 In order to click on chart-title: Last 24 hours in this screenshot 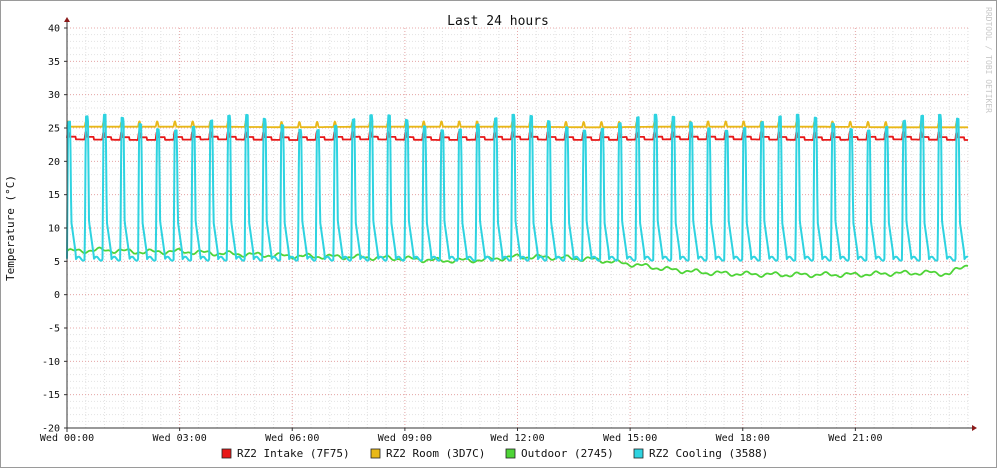, I will do `click(498, 21)`.